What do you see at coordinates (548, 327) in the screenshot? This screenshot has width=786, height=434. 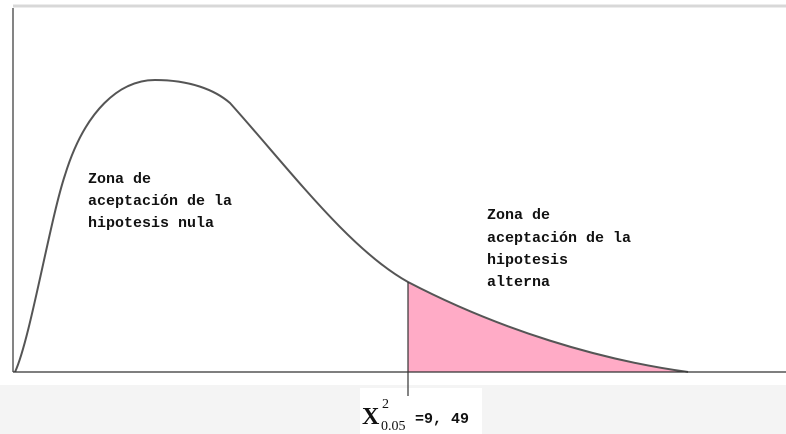 I see `rejection-area` at bounding box center [548, 327].